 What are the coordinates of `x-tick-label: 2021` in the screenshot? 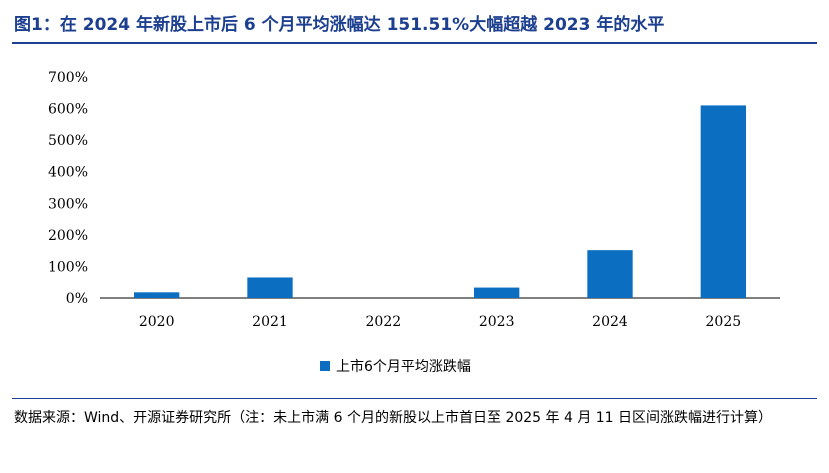 It's located at (270, 322).